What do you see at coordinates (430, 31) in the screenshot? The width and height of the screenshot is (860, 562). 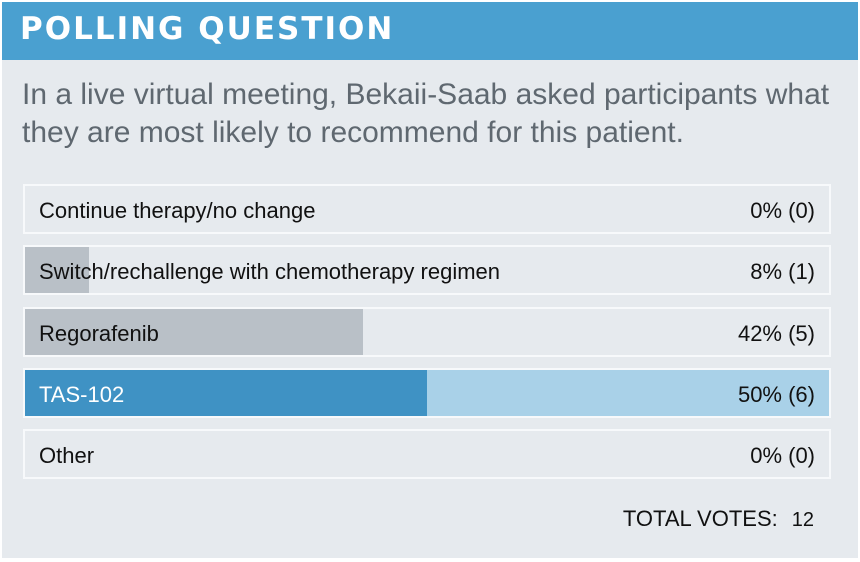 I see `header-bar: POLLING QUESTION` at bounding box center [430, 31].